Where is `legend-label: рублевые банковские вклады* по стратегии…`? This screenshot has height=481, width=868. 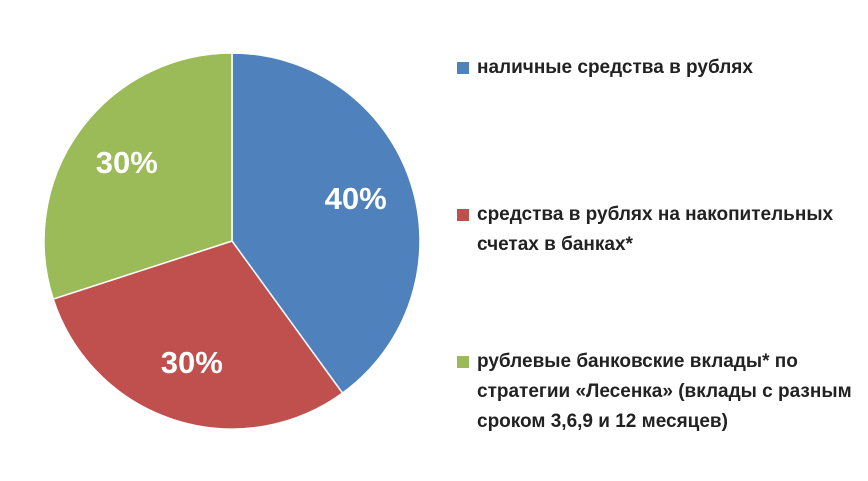 legend-label: рублевые банковские вклады* по стратегии… is located at coordinates (664, 391).